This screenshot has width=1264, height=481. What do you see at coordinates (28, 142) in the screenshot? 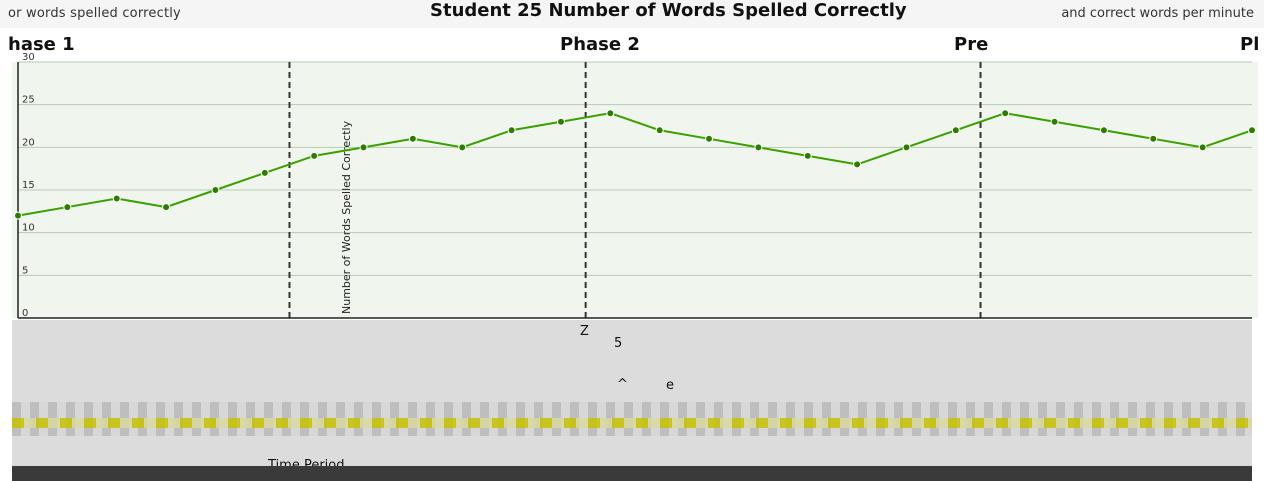
I see `y-tick-label-4: 20` at bounding box center [28, 142].